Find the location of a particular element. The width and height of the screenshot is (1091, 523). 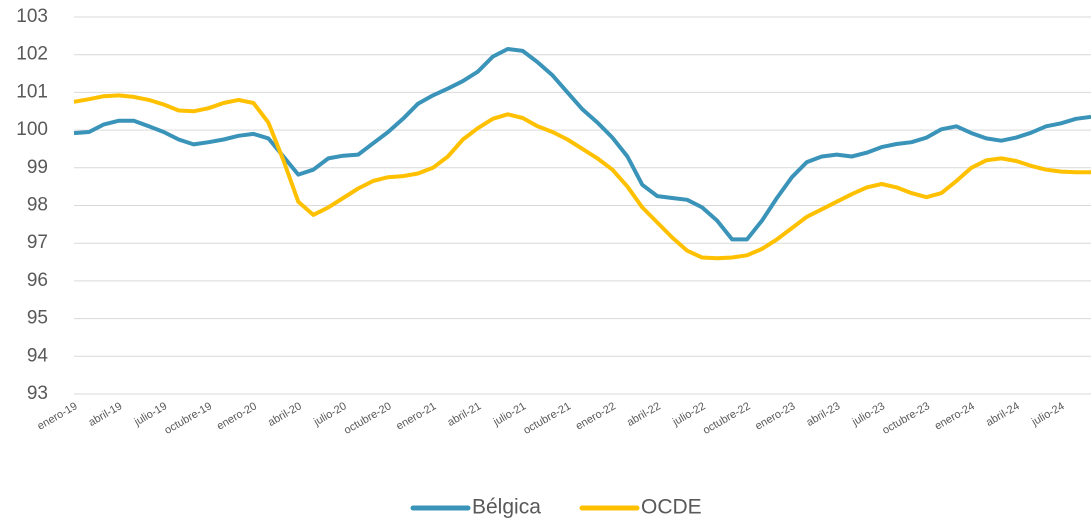

y-tick-label: 96 is located at coordinates (37, 280).